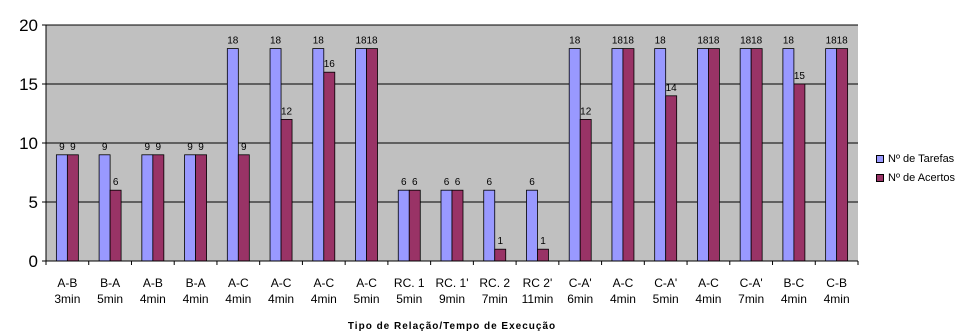 This screenshot has width=973, height=335. I want to click on legend-label-acertos: Nº de Acertos, so click(921, 177).